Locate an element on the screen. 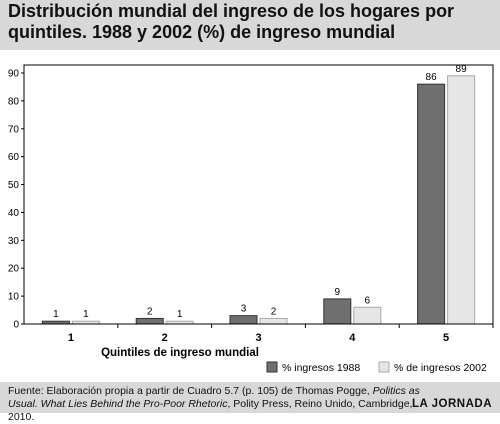  data-label: 86 is located at coordinates (432, 77).